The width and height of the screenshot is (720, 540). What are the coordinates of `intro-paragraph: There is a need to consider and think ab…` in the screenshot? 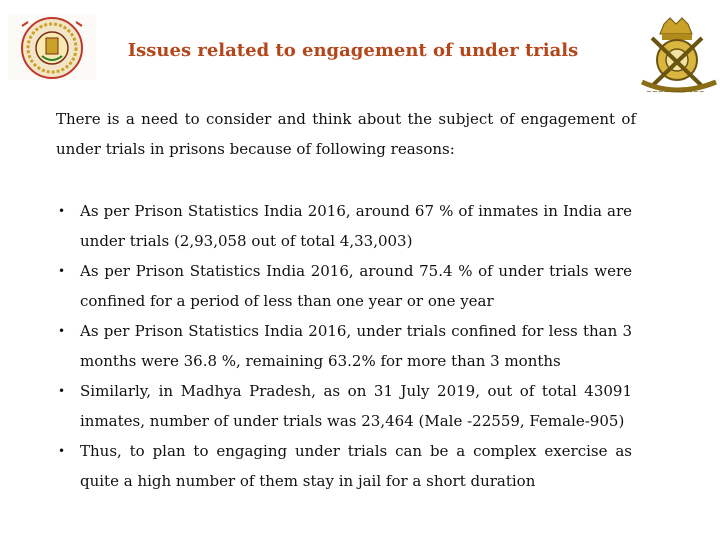 It's located at (346, 134).